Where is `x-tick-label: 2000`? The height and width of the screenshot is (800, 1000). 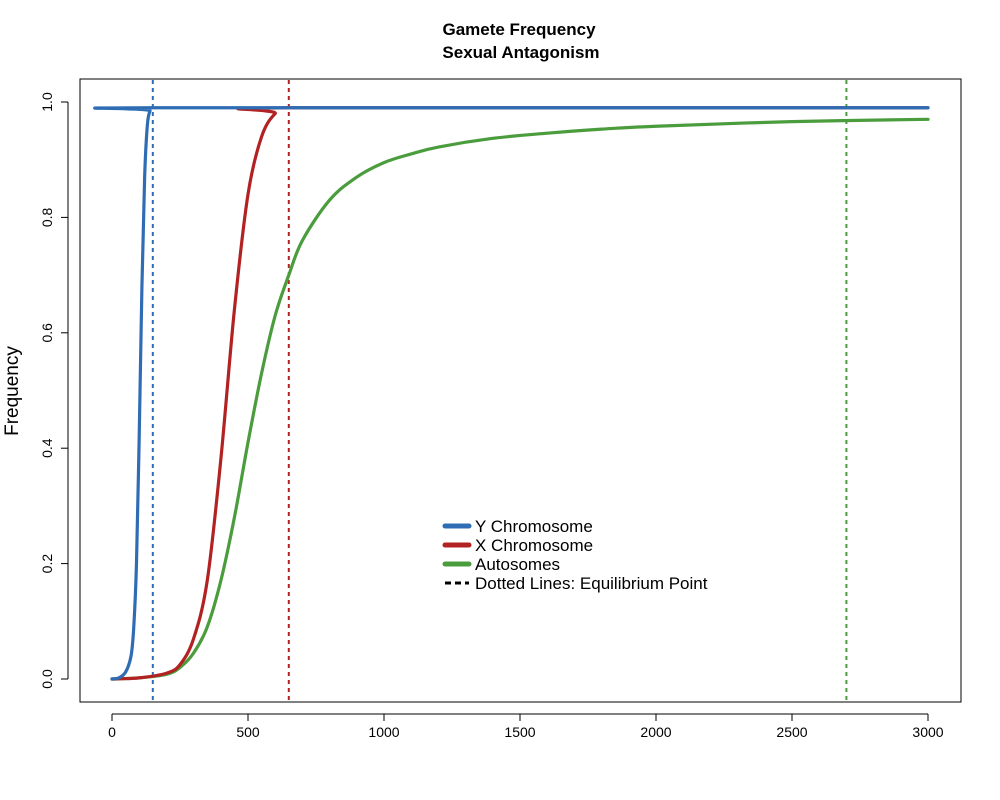
x-tick-label: 2000 is located at coordinates (655, 732).